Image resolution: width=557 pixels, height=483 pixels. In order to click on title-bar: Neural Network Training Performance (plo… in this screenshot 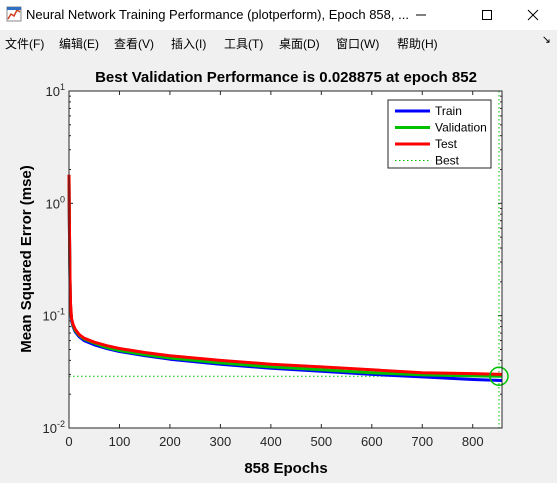, I will do `click(278, 15)`.